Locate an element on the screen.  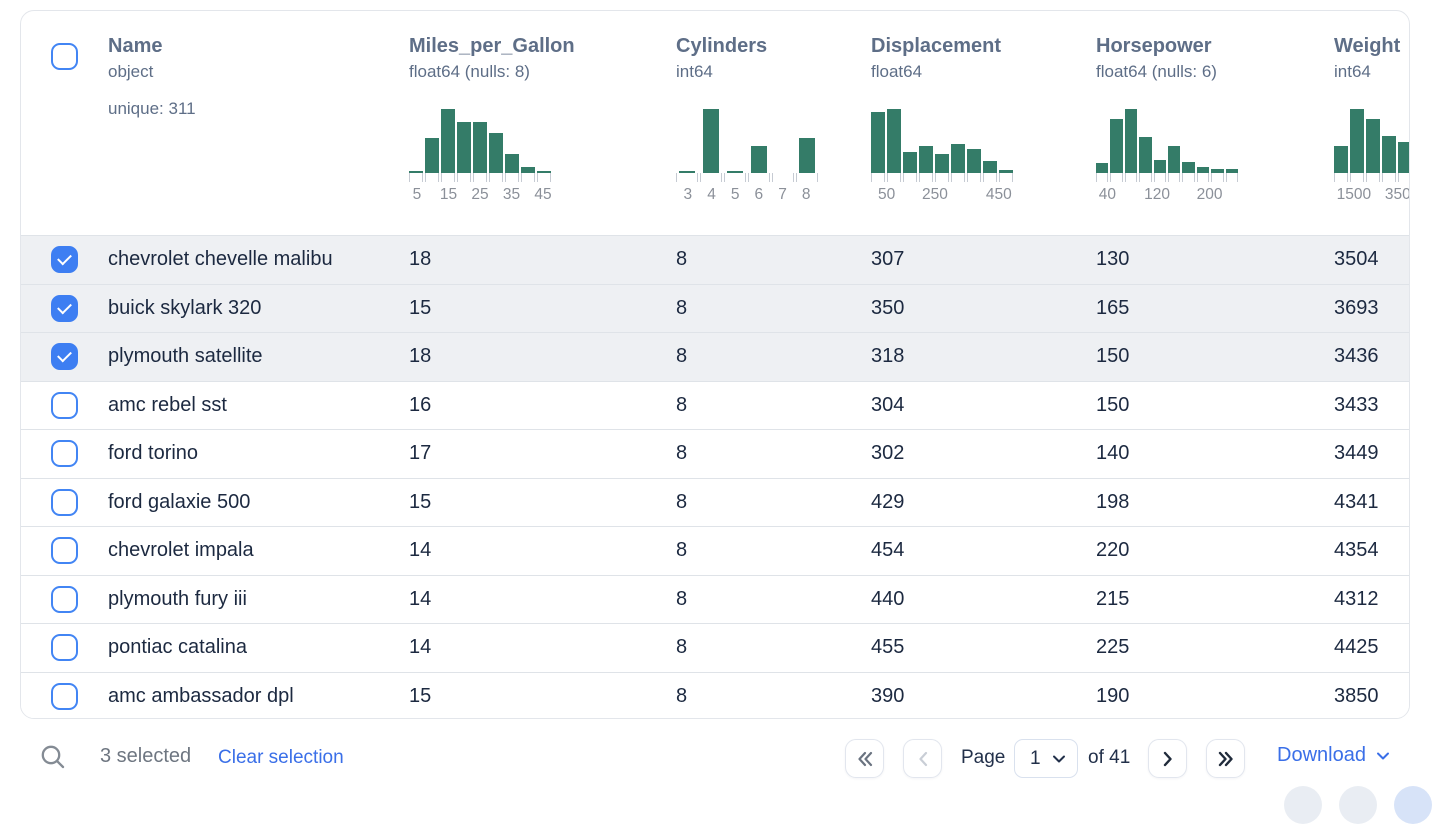
cell-displacement: 390 is located at coordinates (888, 695).